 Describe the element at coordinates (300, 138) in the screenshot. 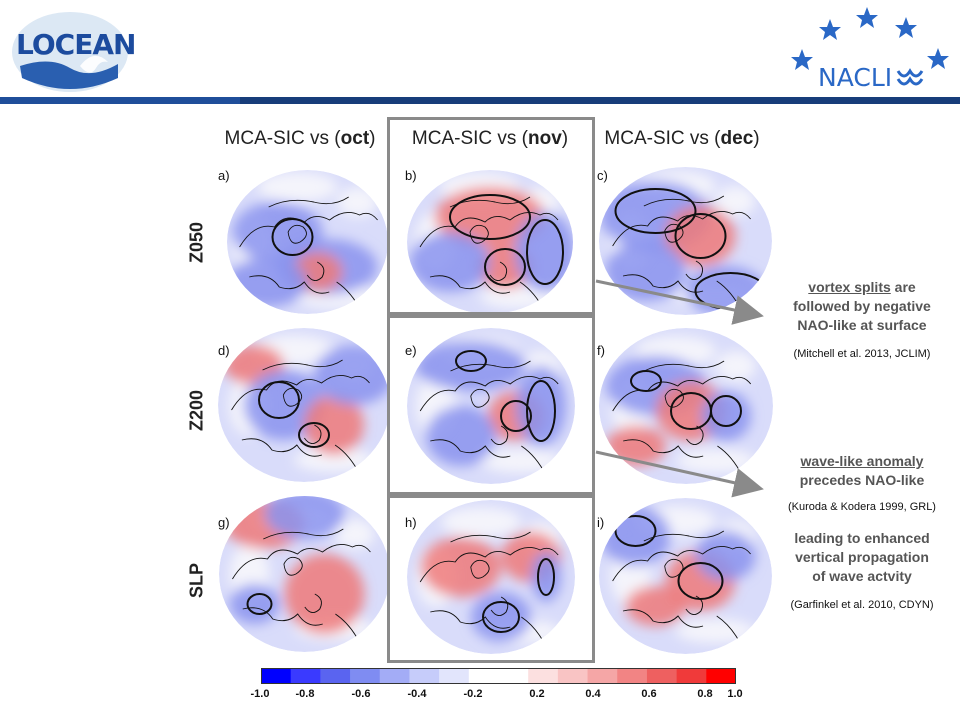

I see `column-title-oct: MCA-SIC vs (oct)` at that location.